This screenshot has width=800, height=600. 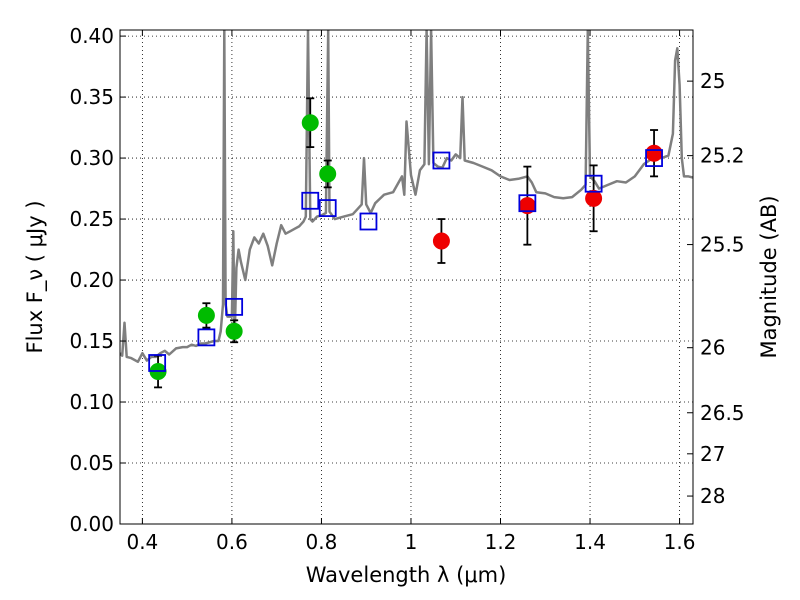 What do you see at coordinates (91, 158) in the screenshot?
I see `y-tick-label: 0.30` at bounding box center [91, 158].